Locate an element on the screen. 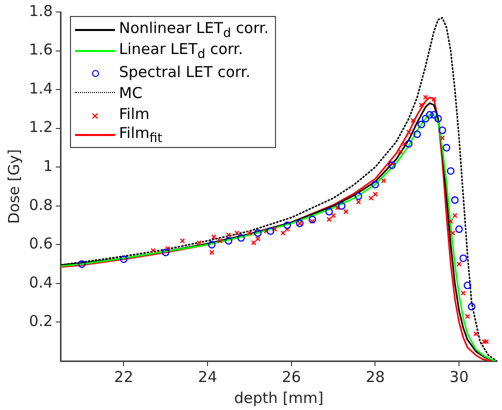 The height and width of the screenshot is (410, 502). y-tick-label: 1.8 is located at coordinates (40, 11).